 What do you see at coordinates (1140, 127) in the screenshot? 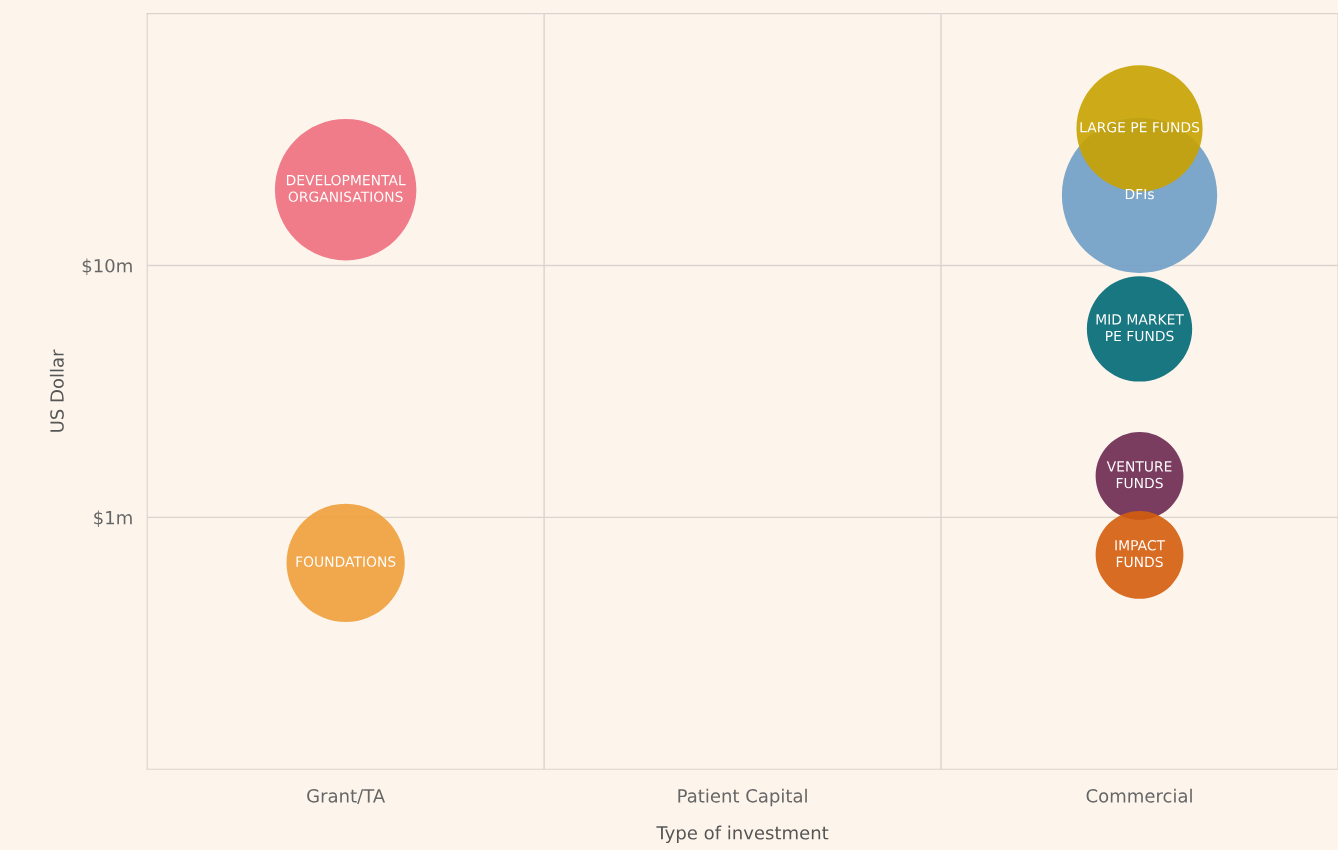
I see `series-label: LARGE PE FUNDS` at bounding box center [1140, 127].